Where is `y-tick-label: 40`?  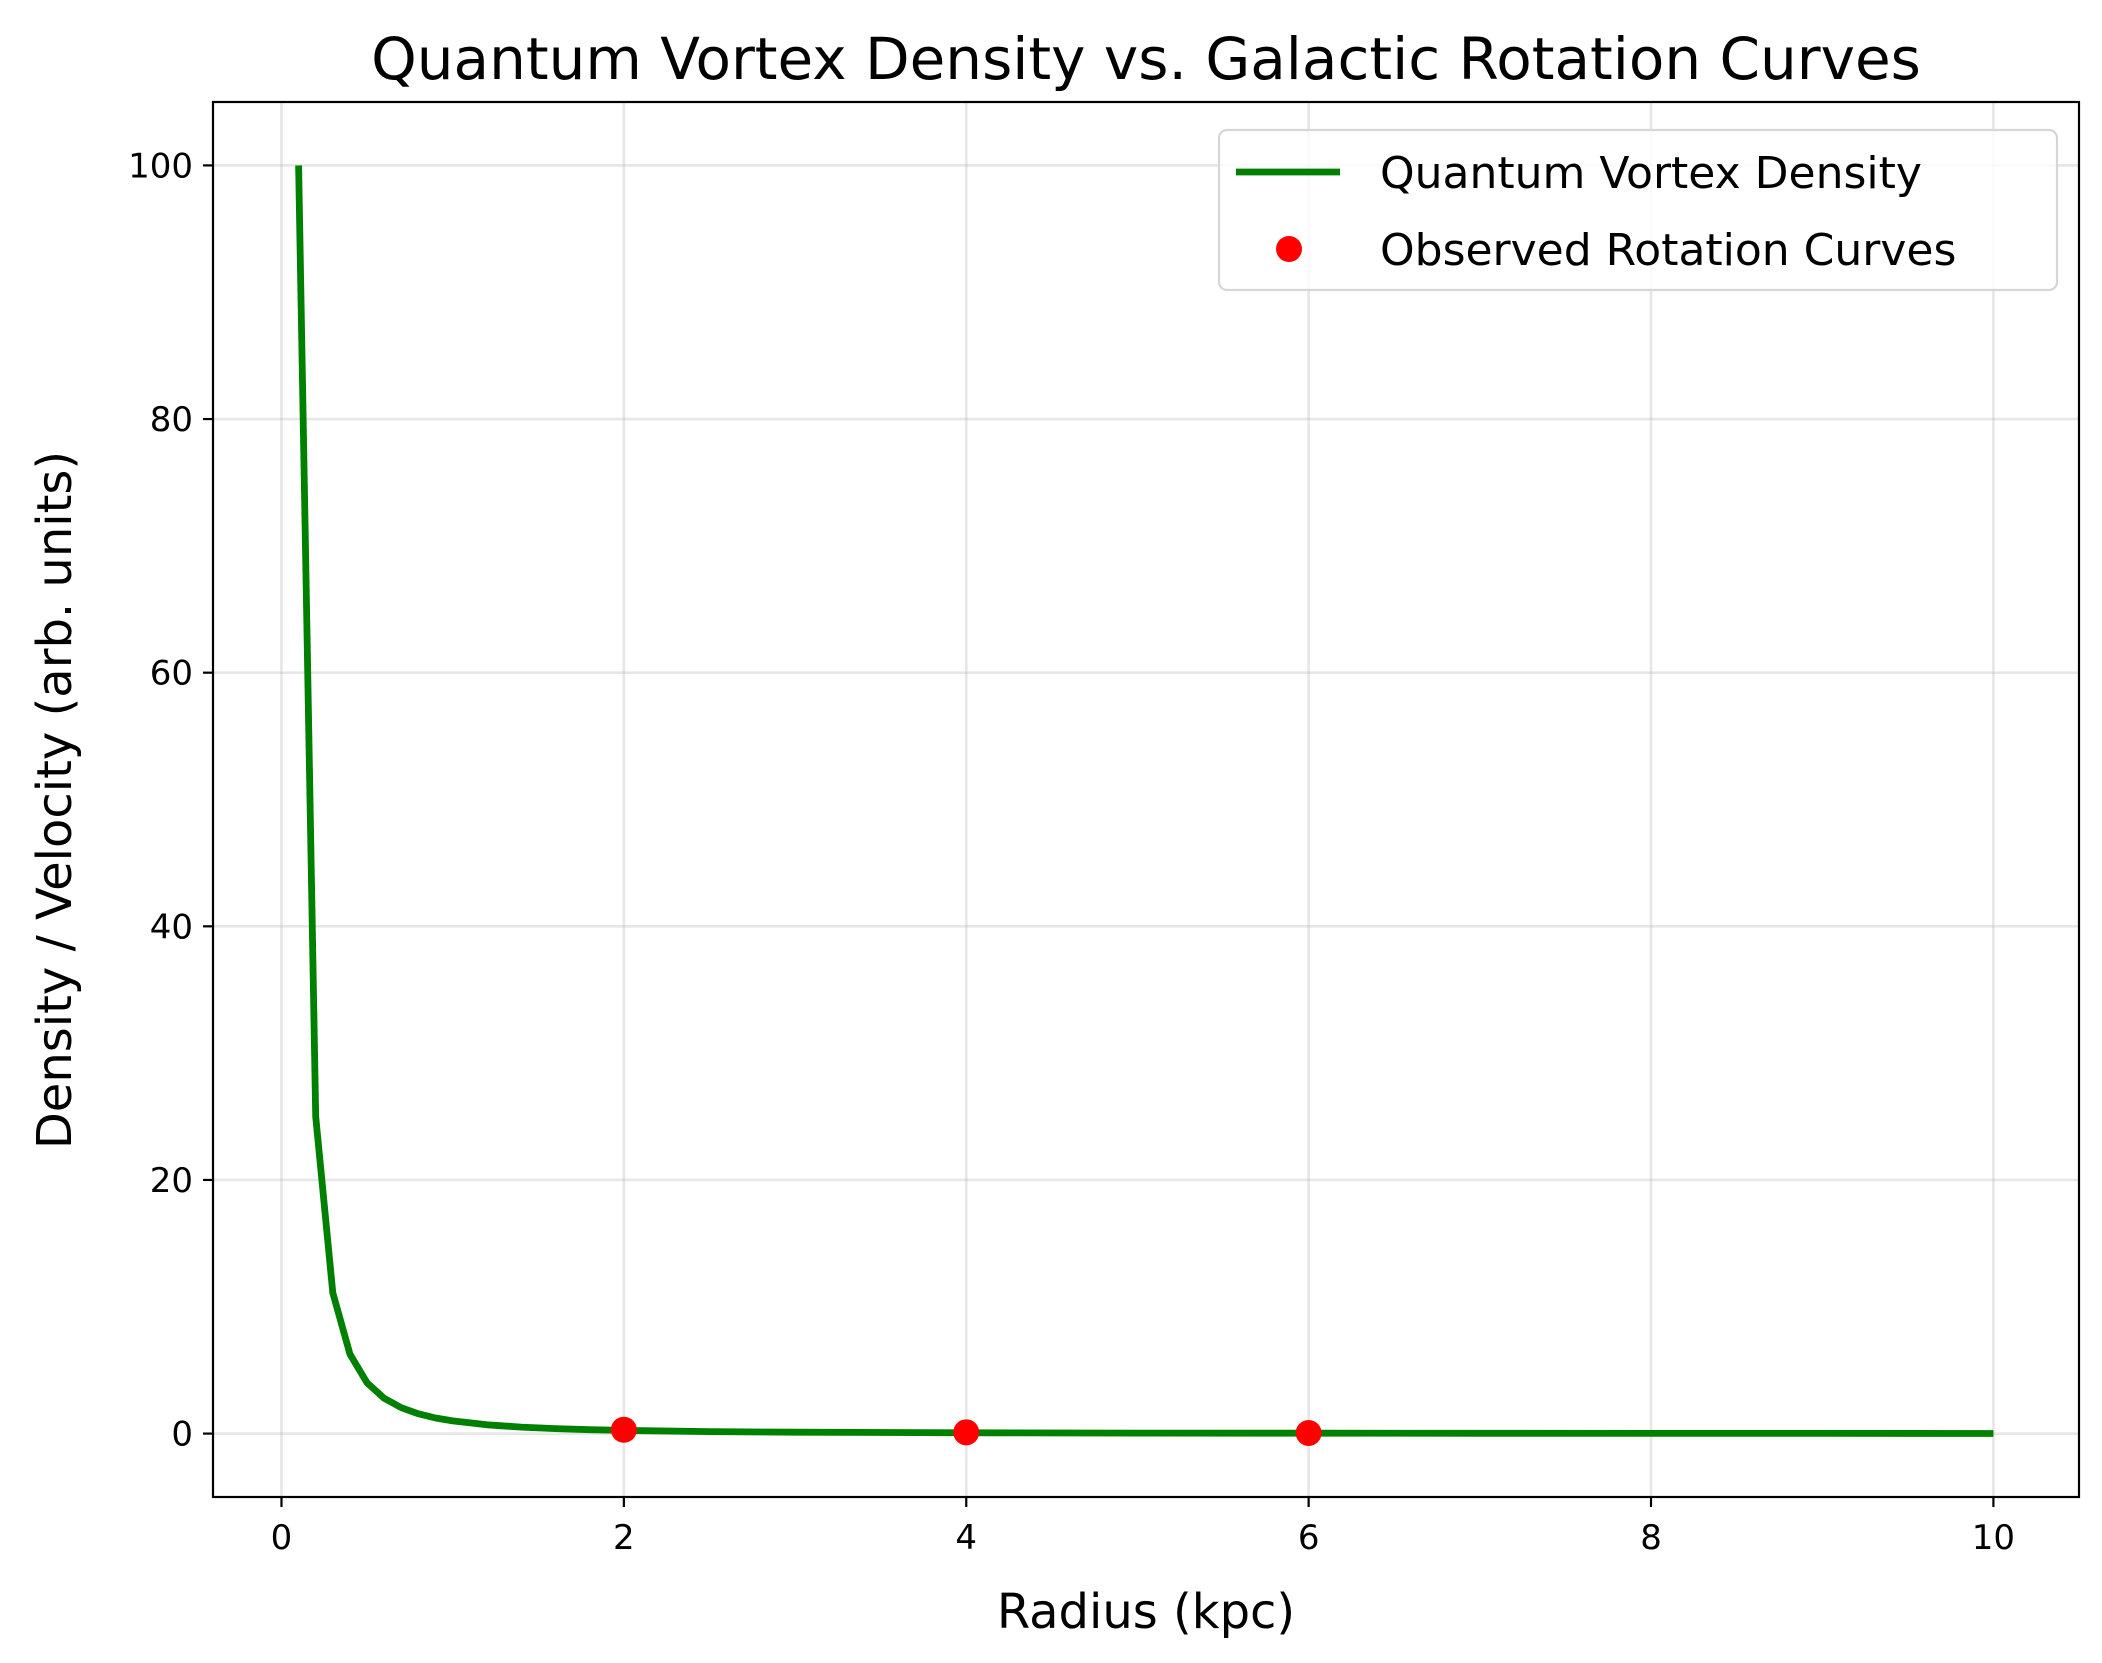
y-tick-label: 40 is located at coordinates (171, 927).